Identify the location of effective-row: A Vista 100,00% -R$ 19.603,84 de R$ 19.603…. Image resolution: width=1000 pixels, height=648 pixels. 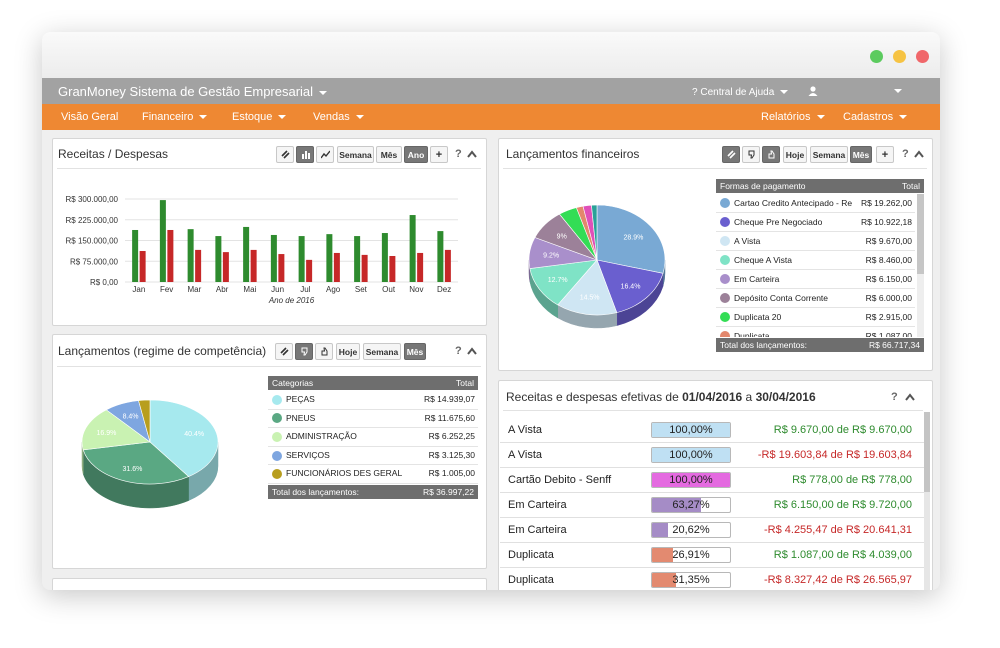
(712, 455).